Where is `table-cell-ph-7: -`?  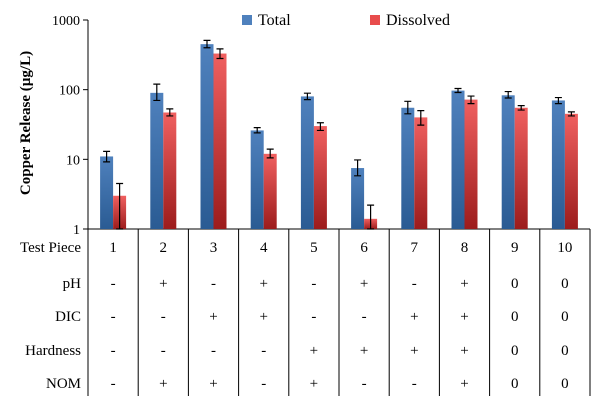 table-cell-ph-7: - is located at coordinates (414, 284).